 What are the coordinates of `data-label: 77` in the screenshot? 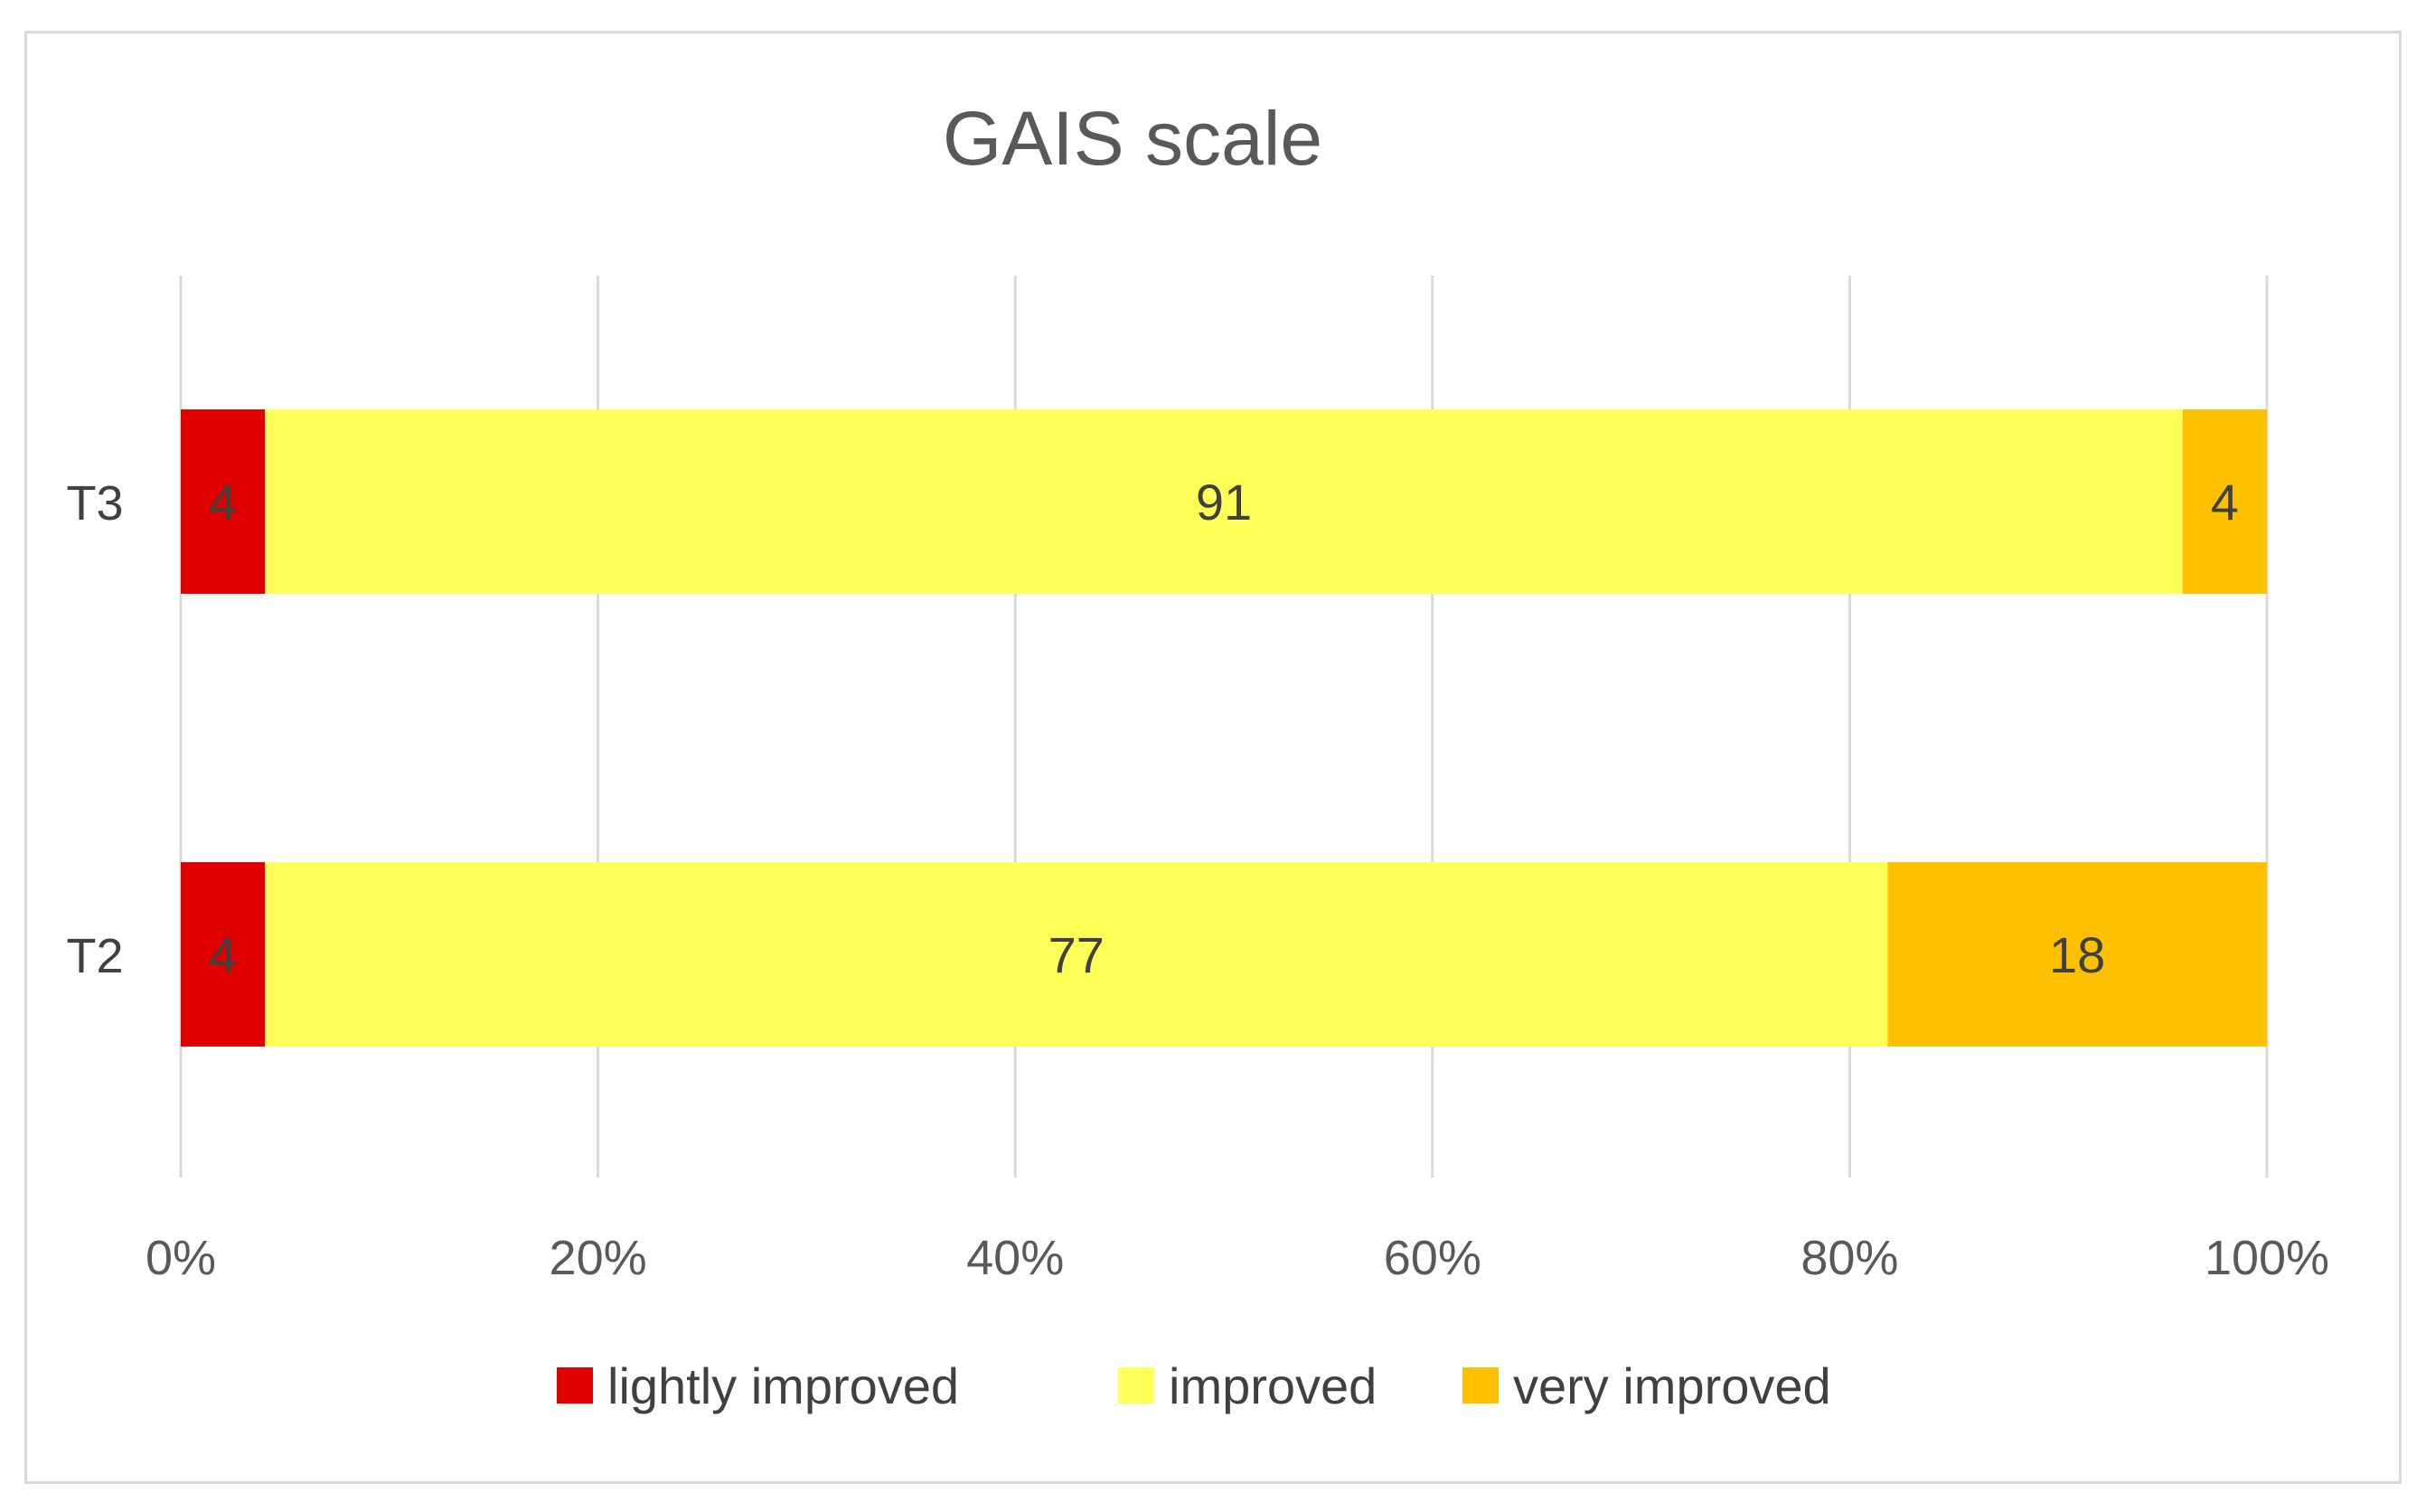 It's located at (1076, 954).